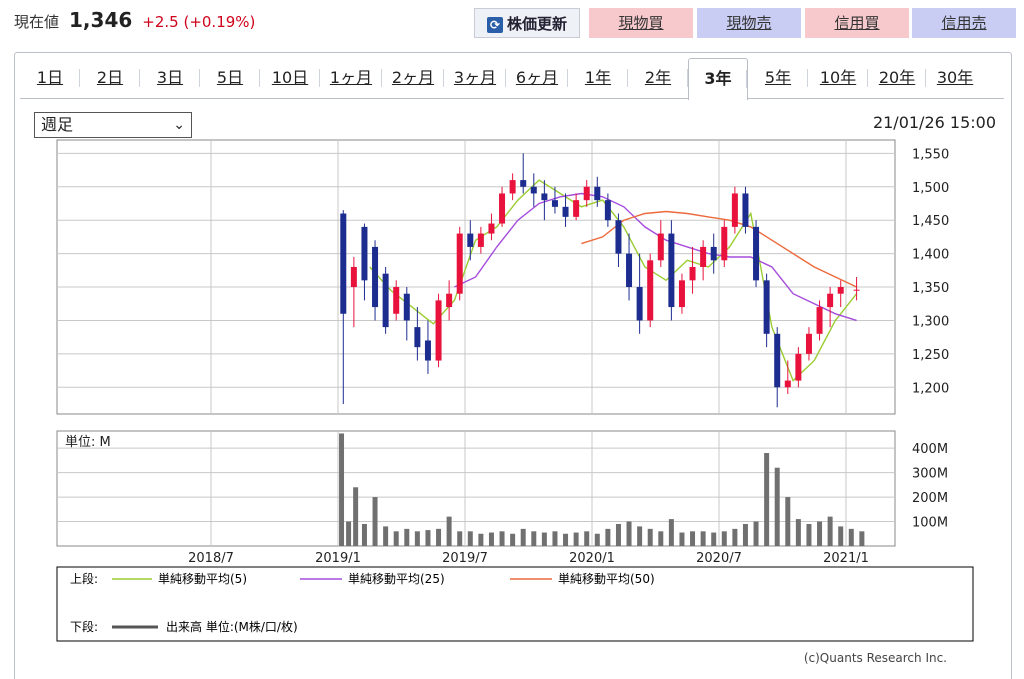  Describe the element at coordinates (719, 249) in the screenshot. I see `ma50-line` at that location.